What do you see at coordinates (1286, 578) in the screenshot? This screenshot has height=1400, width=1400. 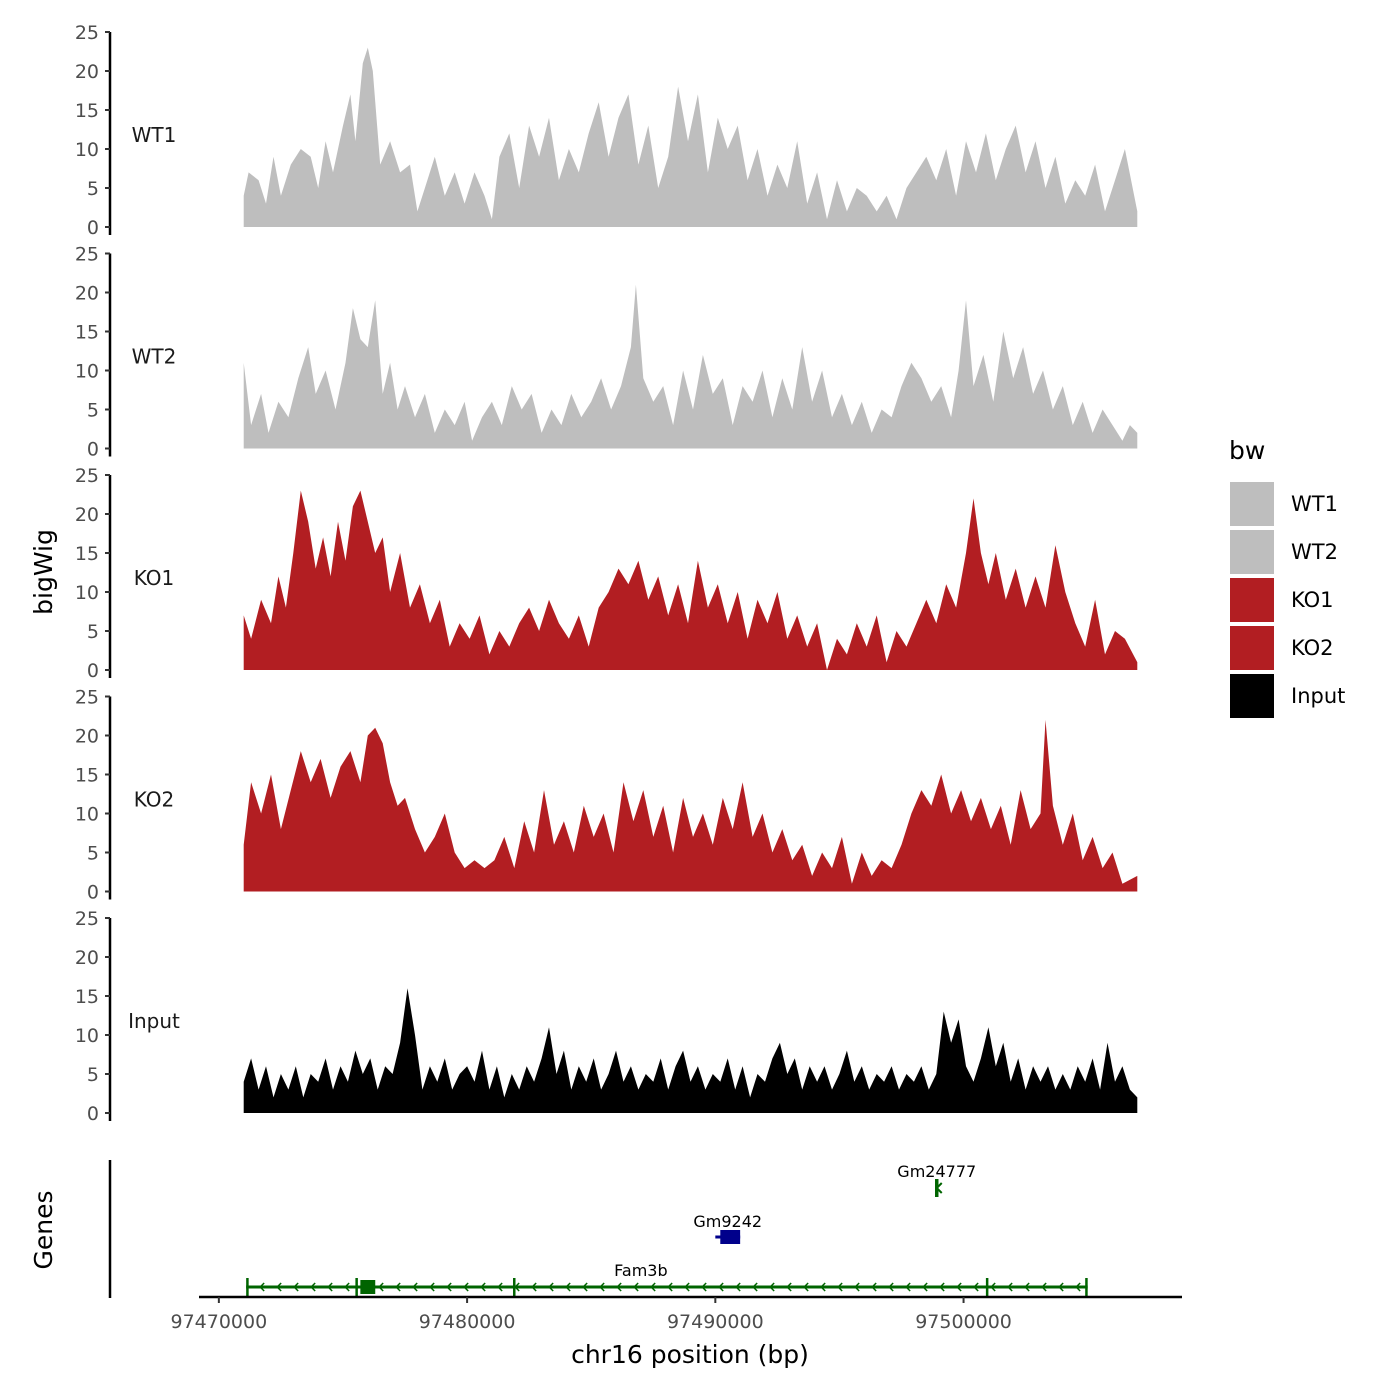 I see `legend: bw WT1 WT2 KO1 KO2 Input` at bounding box center [1286, 578].